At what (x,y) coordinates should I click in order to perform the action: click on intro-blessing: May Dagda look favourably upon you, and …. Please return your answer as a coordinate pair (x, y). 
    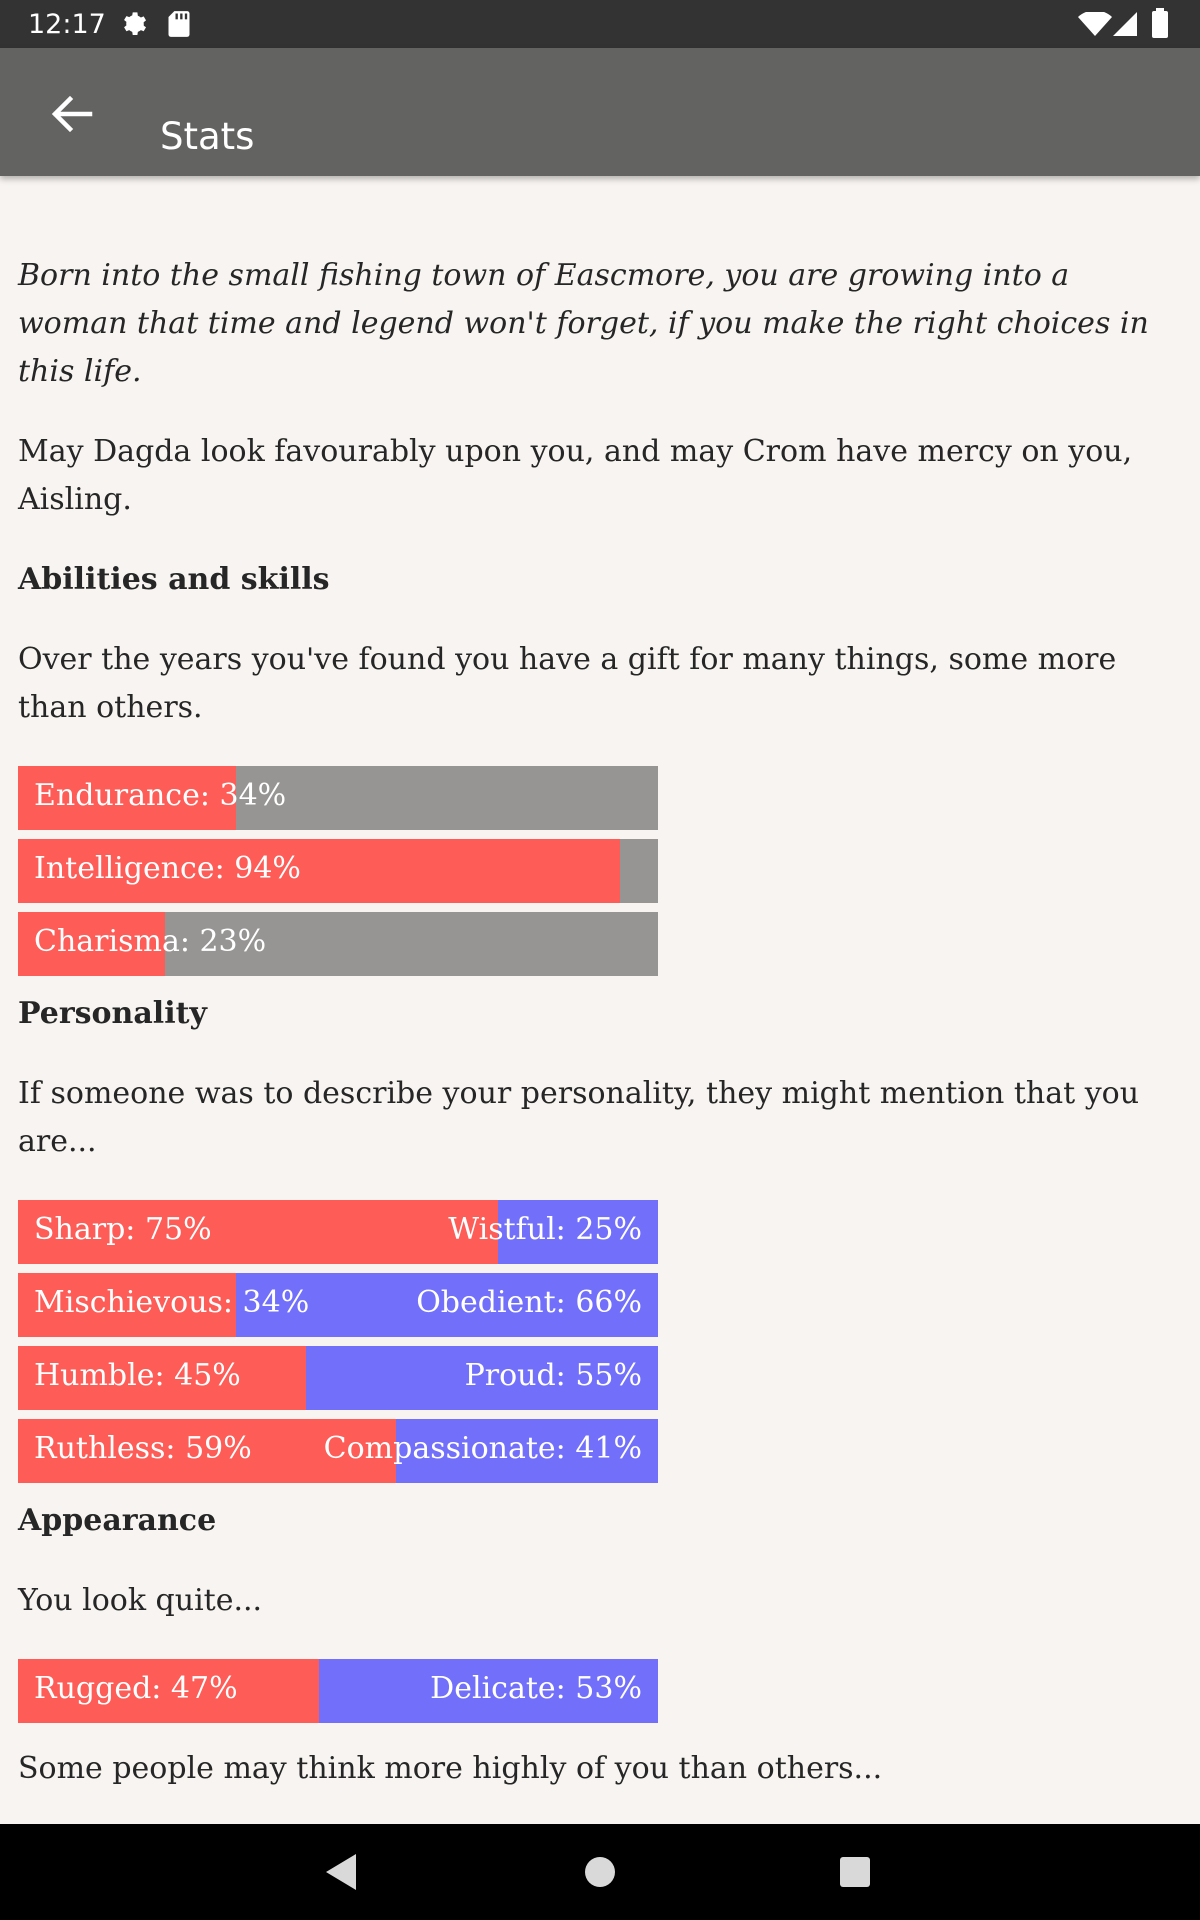
    Looking at the image, I should click on (575, 475).